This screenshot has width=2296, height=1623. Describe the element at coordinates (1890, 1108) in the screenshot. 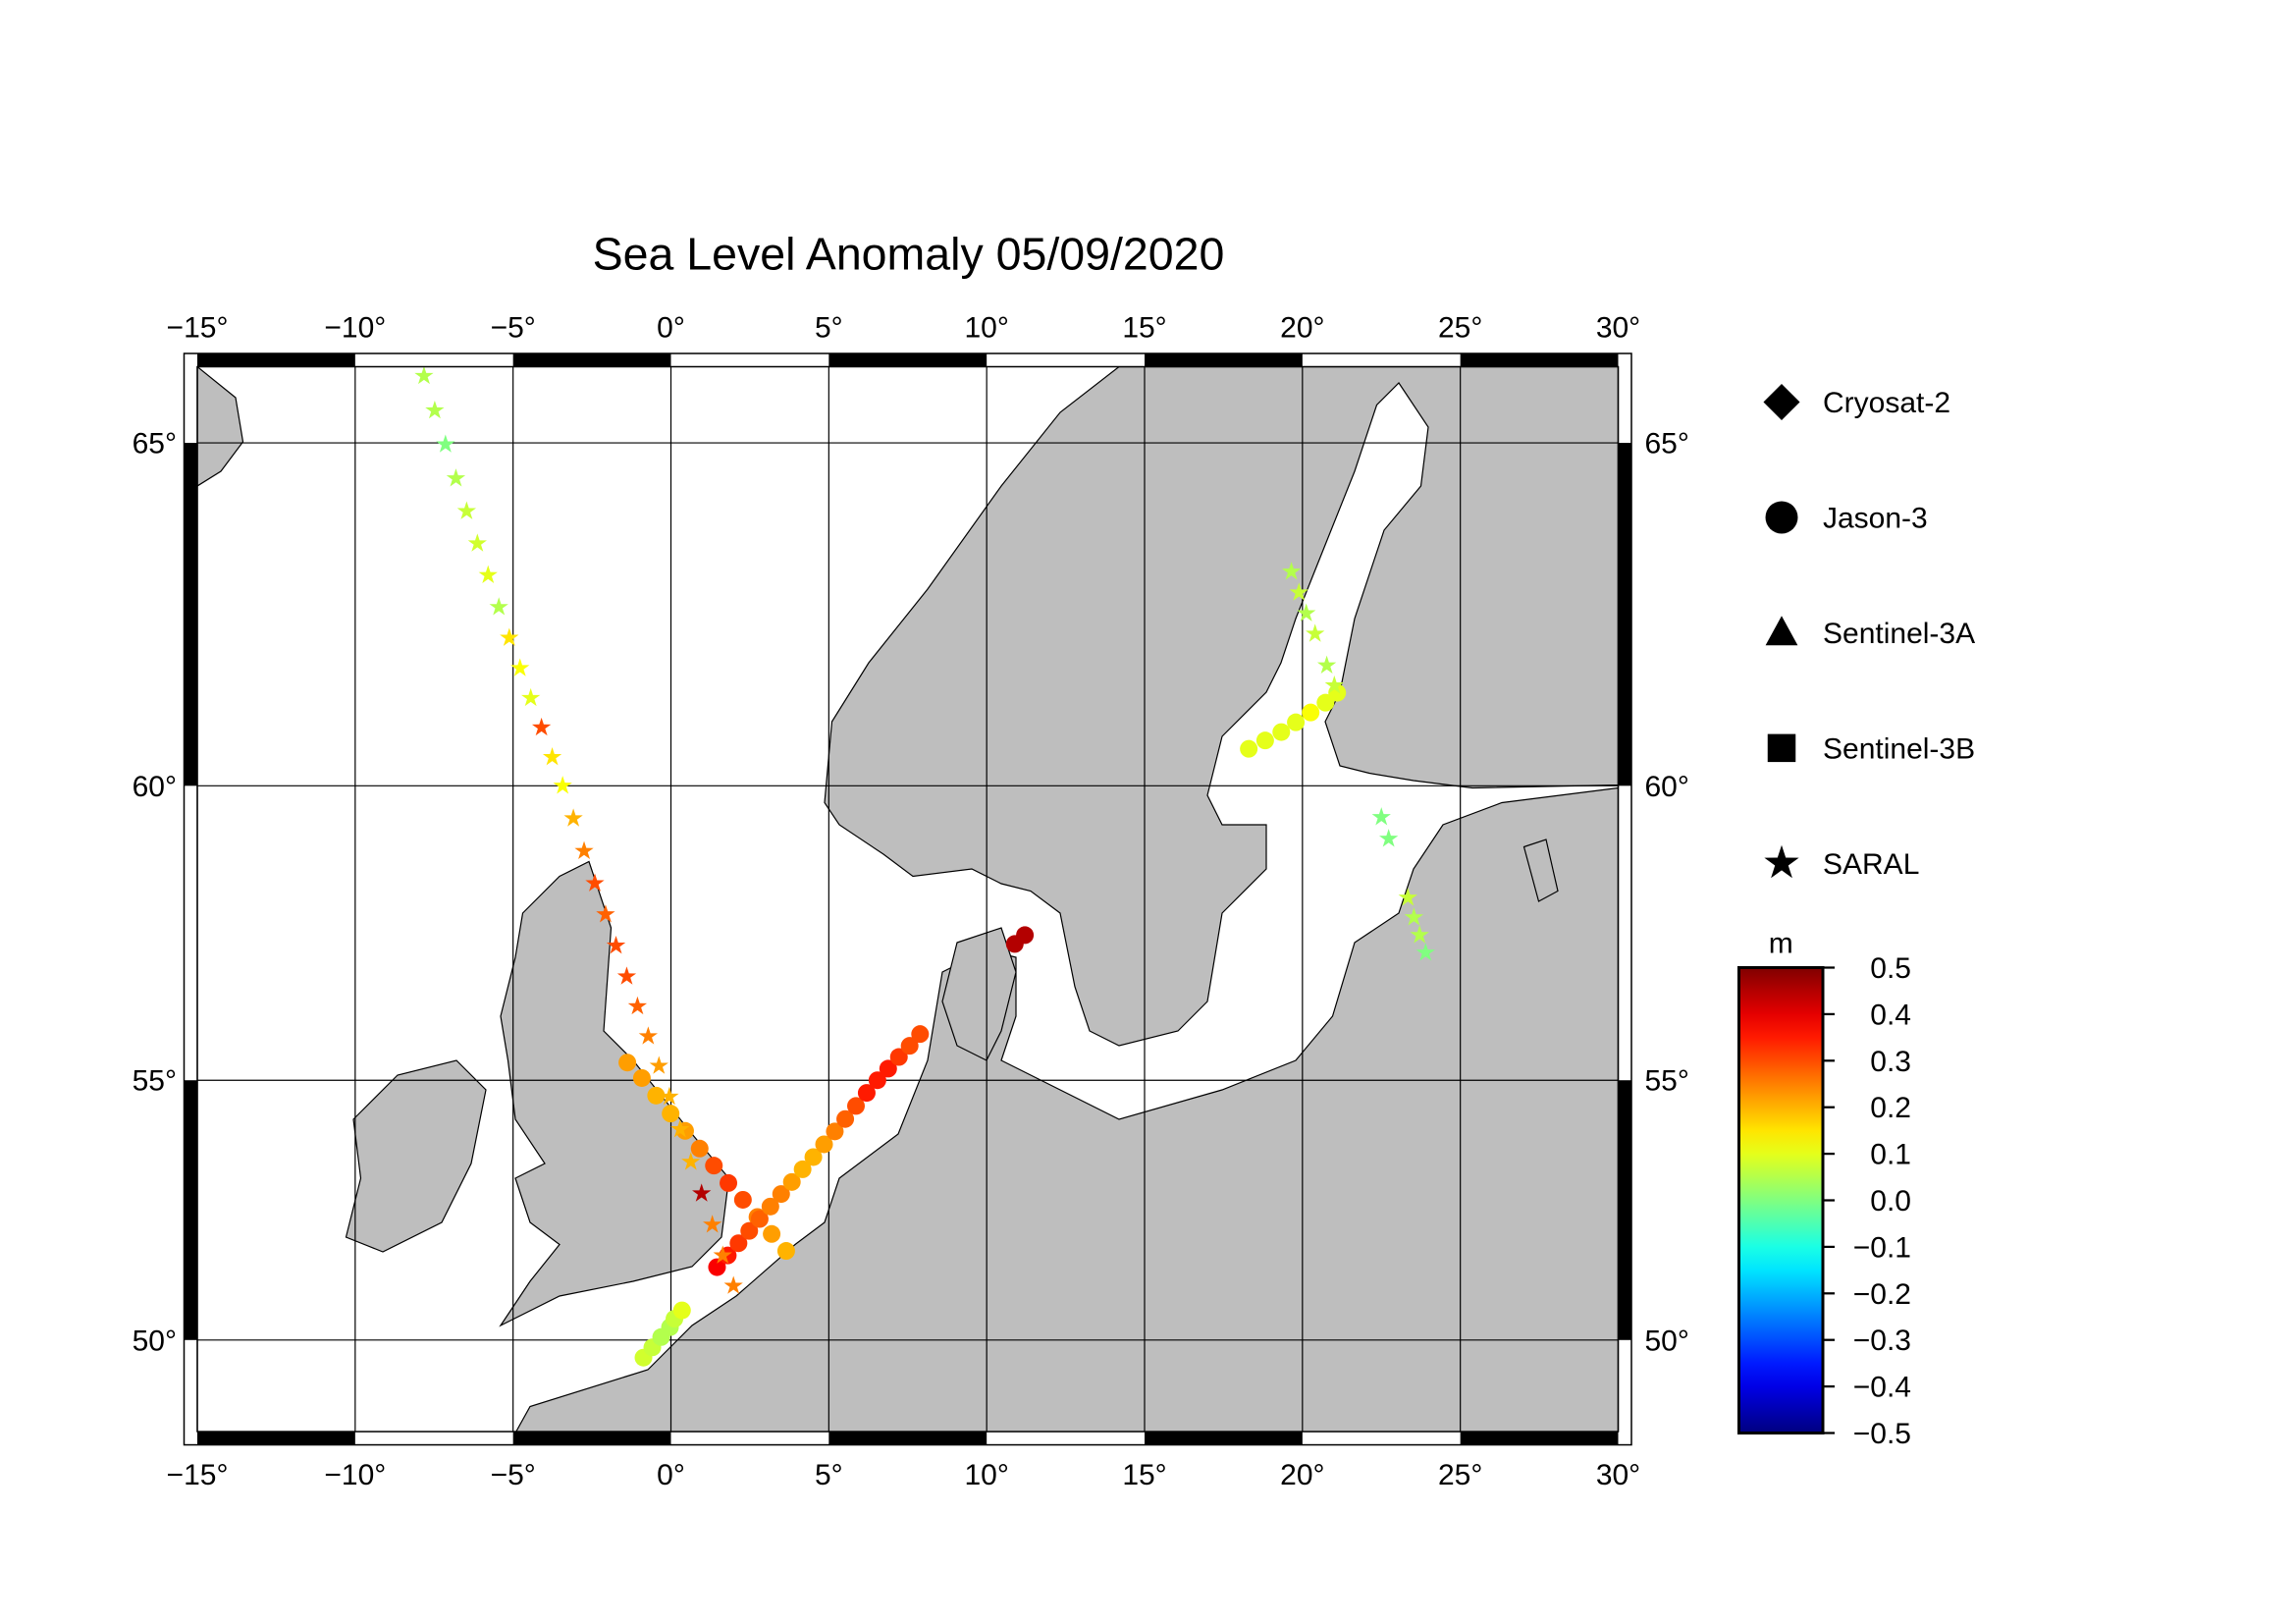

I see `colorbar-tick-label: 0.2` at that location.